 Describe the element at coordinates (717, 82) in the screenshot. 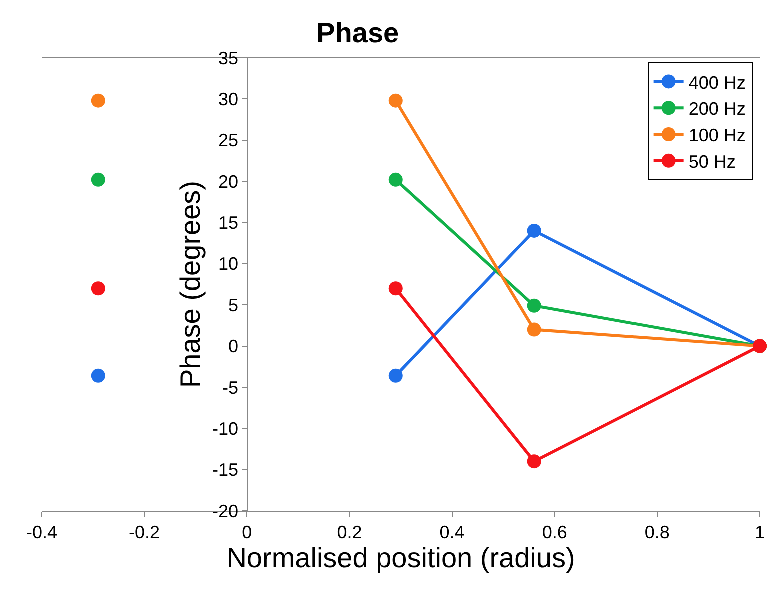

I see `legend-label: 400 Hz` at that location.